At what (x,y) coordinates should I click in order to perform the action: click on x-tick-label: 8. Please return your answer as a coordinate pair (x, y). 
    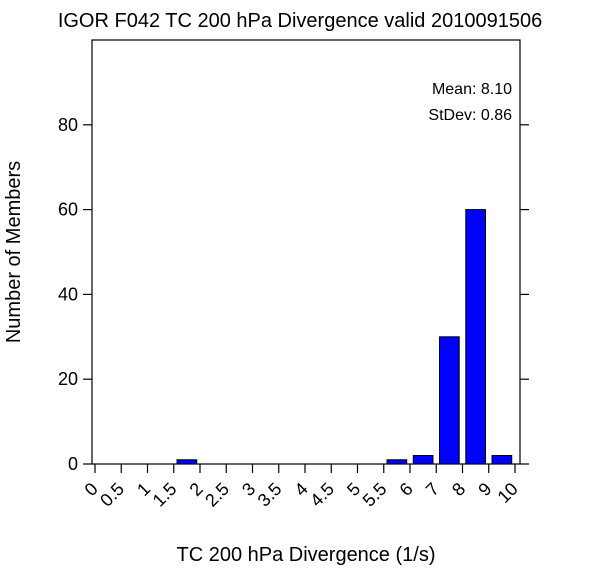
    Looking at the image, I should click on (458, 489).